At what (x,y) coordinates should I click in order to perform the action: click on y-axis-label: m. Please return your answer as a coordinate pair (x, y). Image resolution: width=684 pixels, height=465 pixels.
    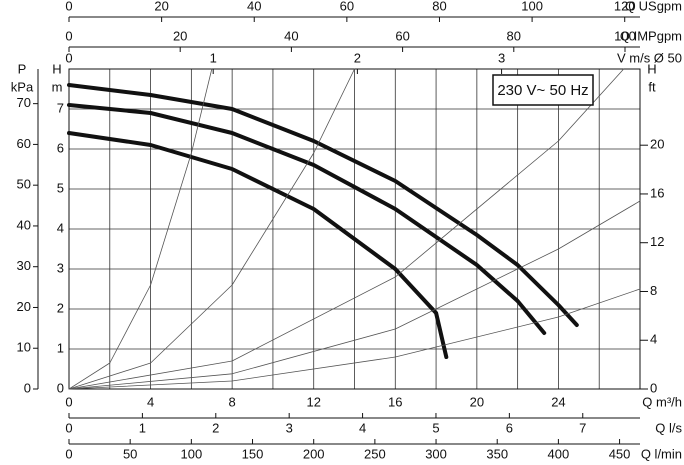
    Looking at the image, I should click on (57, 86).